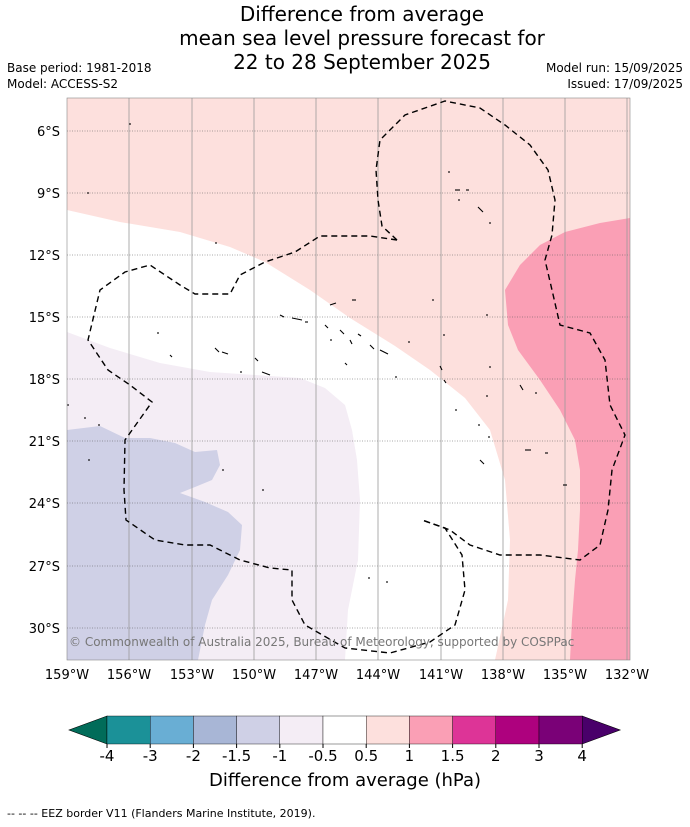 This screenshot has height=827, width=690. Describe the element at coordinates (63, 84) in the screenshot. I see `model-name: Model: ACCESS-S2` at that location.